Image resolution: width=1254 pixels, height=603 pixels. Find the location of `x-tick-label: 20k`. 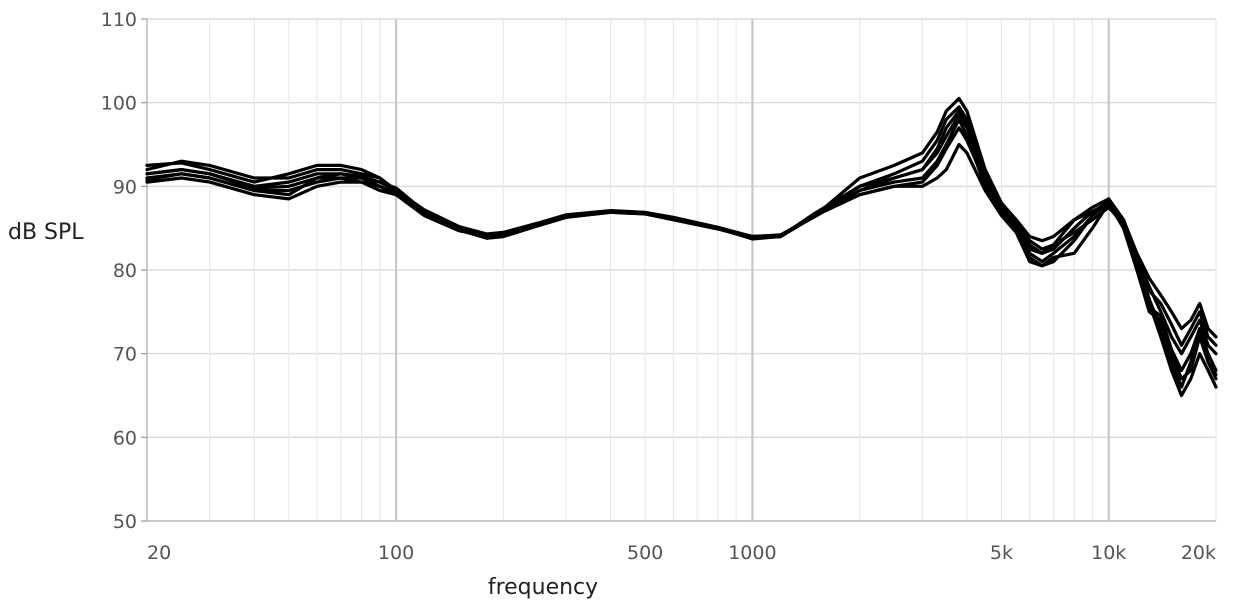

x-tick-label: 20k is located at coordinates (1198, 553).